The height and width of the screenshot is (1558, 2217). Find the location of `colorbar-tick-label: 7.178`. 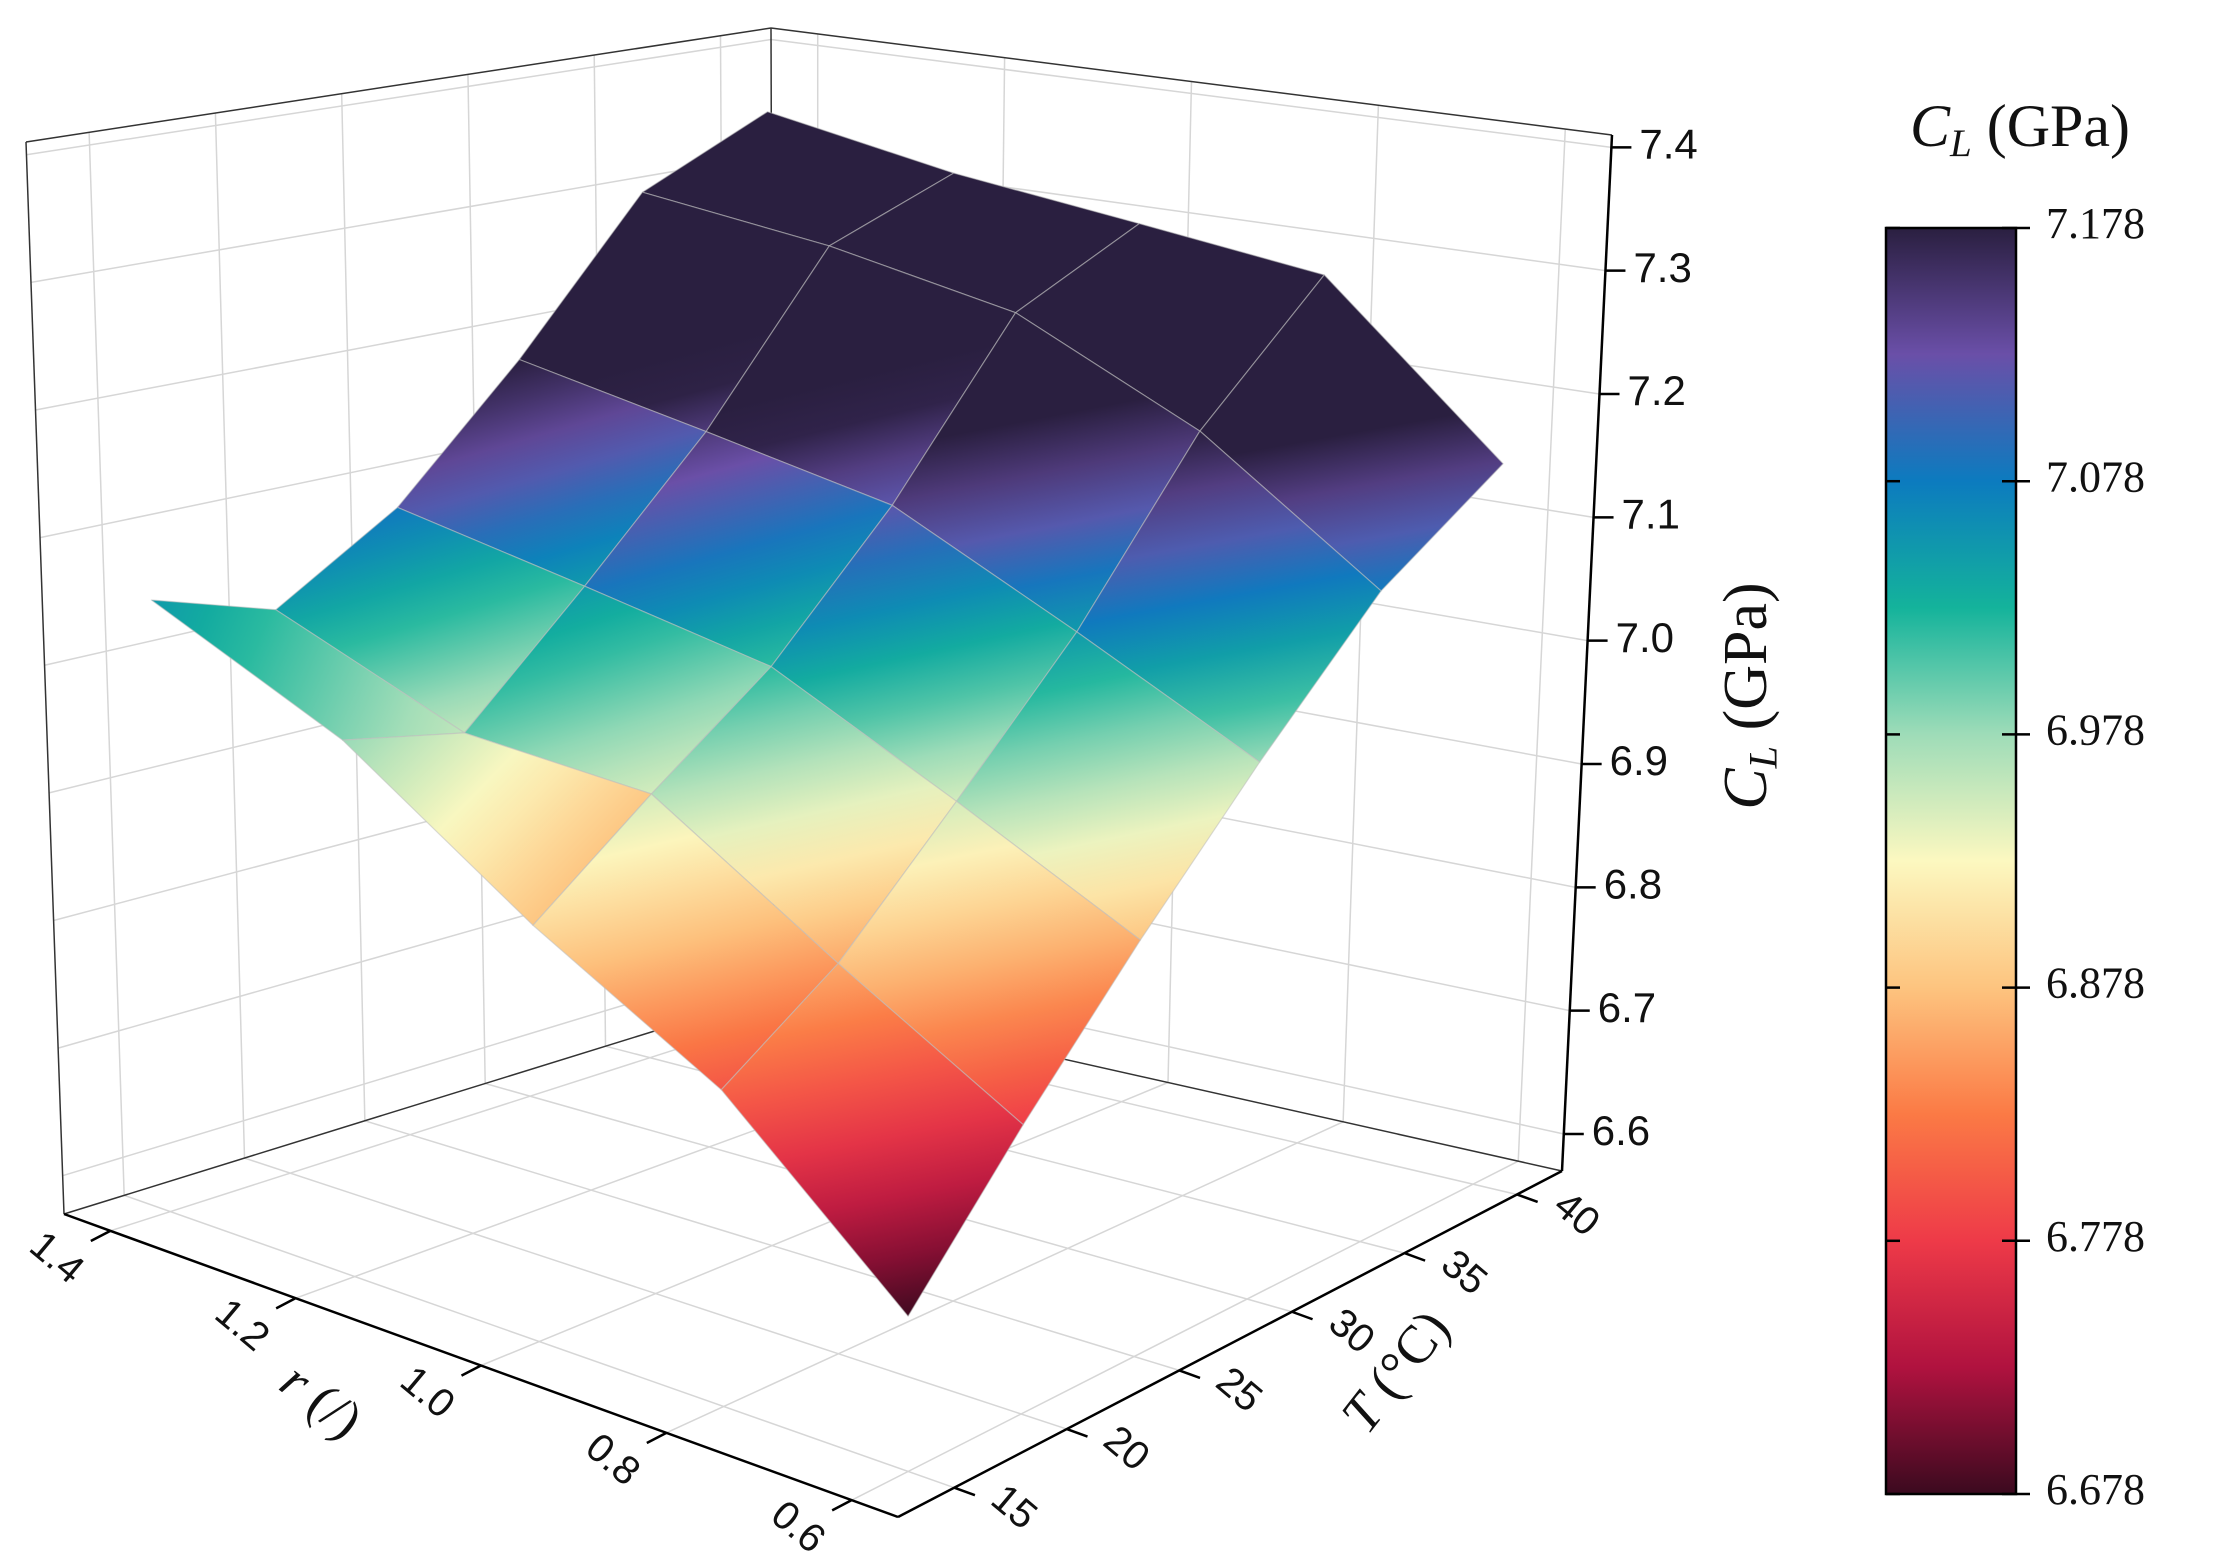

colorbar-tick-label: 7.178 is located at coordinates (2095, 223).